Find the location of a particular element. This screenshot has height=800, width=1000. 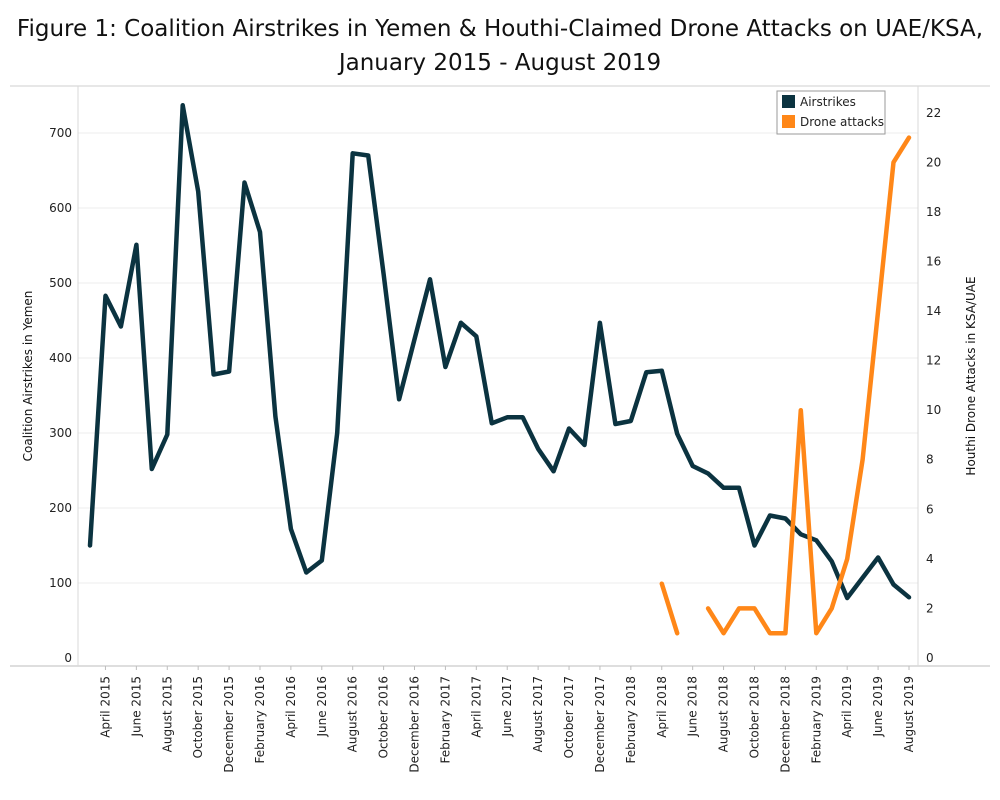

legend-swatch-drone-attacks is located at coordinates (788, 121).